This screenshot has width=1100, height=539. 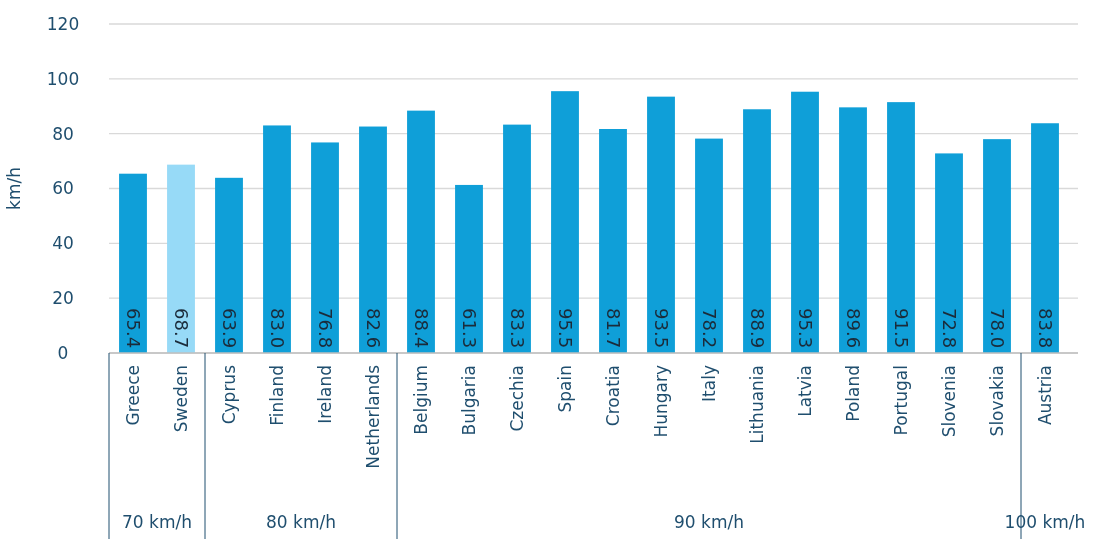 I want to click on data-label: 68.7, so click(x=181, y=328).